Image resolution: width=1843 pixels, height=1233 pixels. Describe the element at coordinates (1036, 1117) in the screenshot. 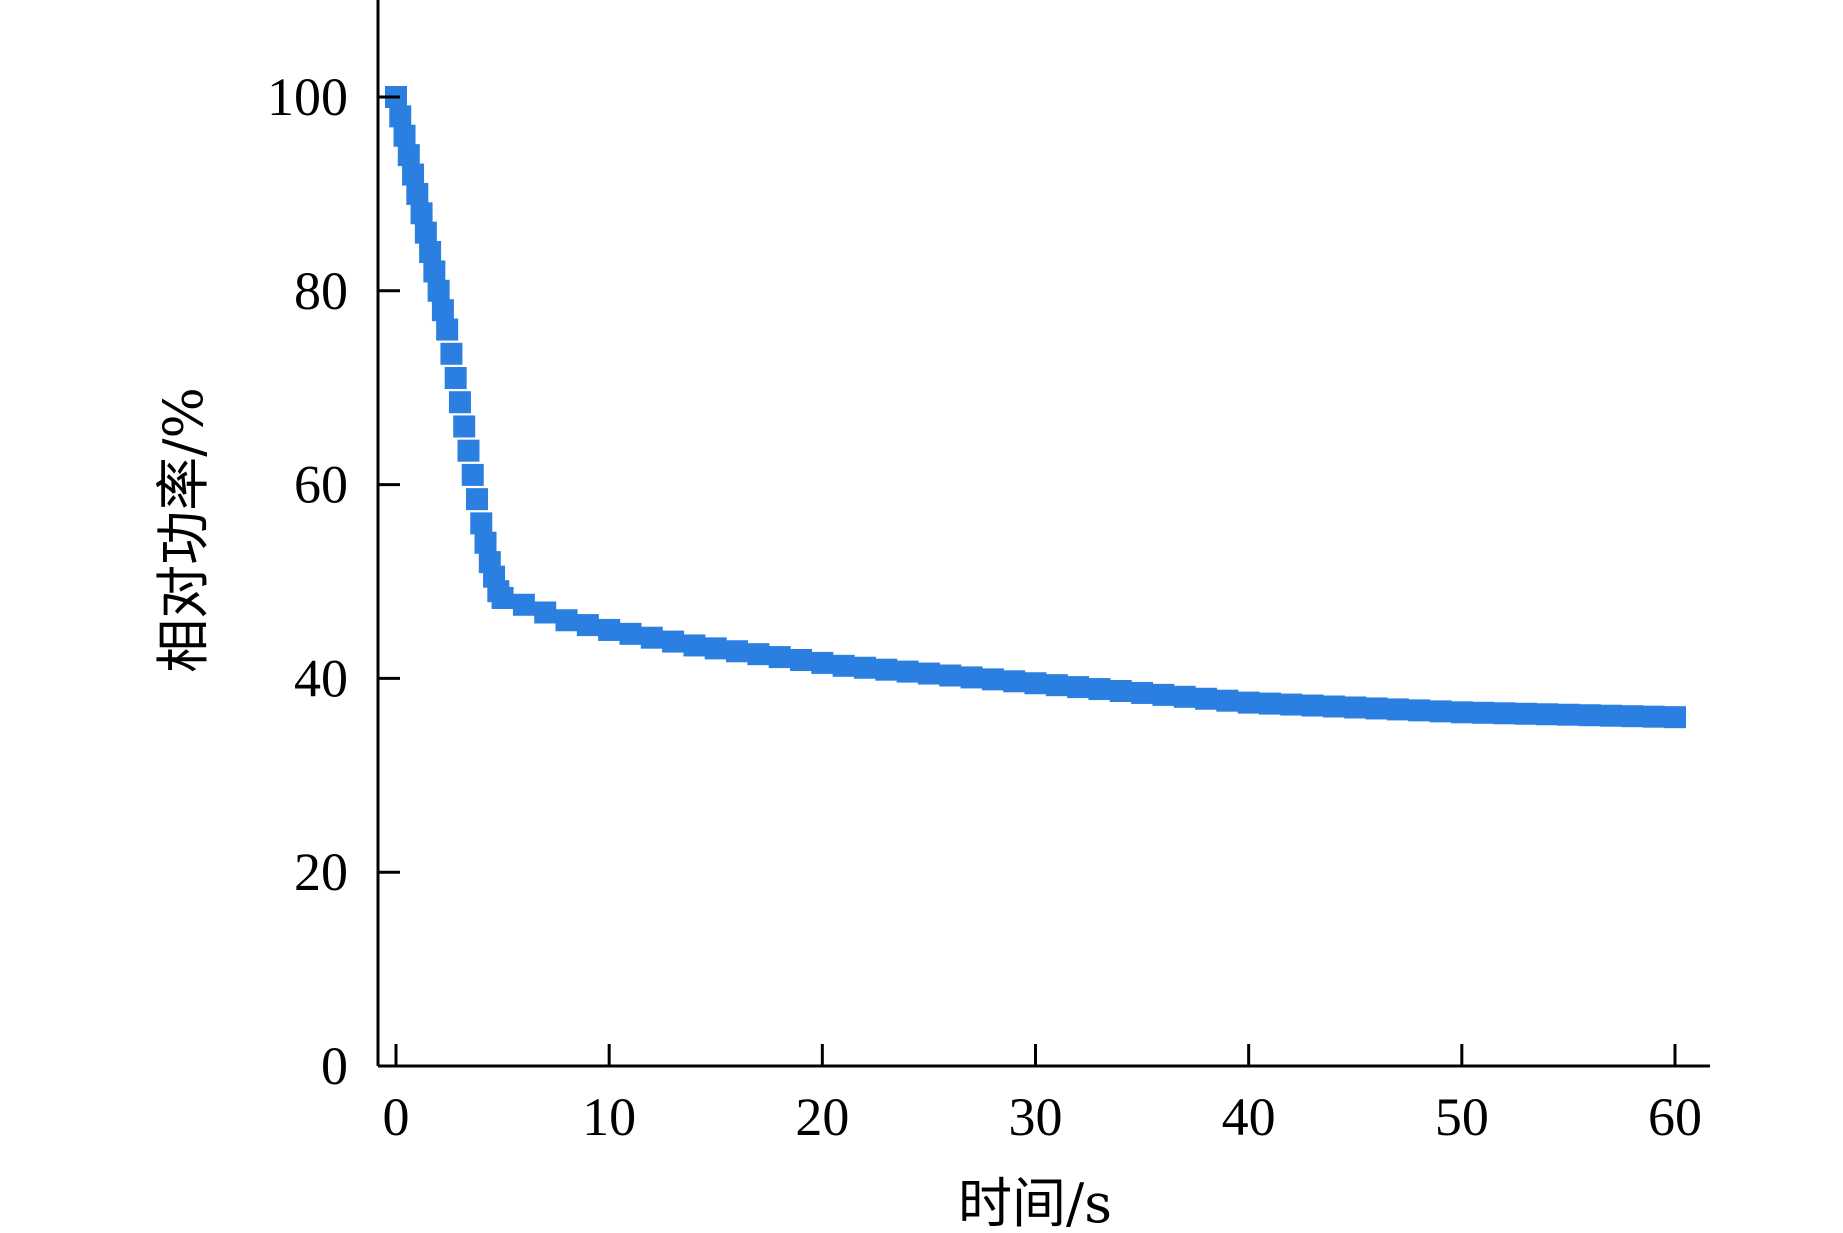

I see `x-tick-label: 30` at that location.